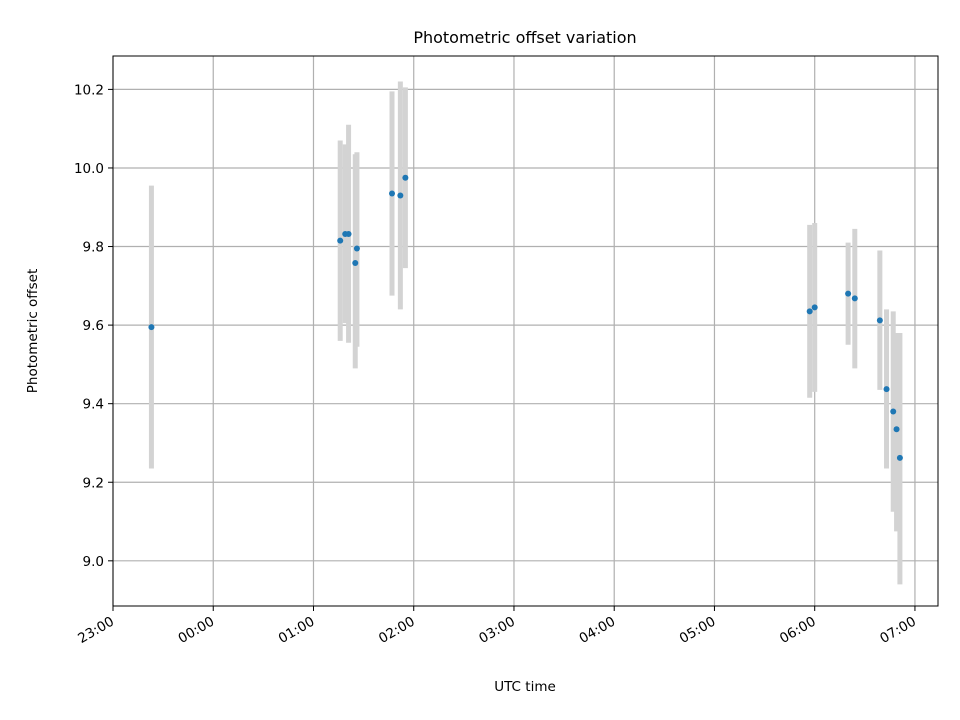  Describe the element at coordinates (525, 687) in the screenshot. I see `x-axis-label: UTC time` at that location.